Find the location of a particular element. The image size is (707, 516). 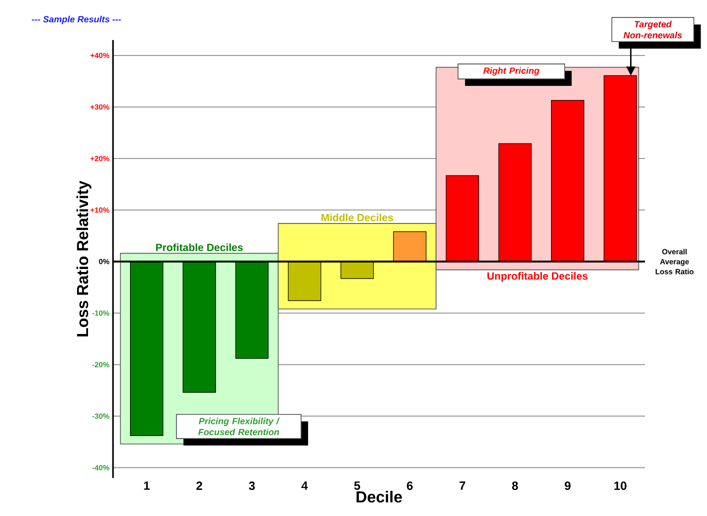

x-tick-label: 8 is located at coordinates (515, 486).